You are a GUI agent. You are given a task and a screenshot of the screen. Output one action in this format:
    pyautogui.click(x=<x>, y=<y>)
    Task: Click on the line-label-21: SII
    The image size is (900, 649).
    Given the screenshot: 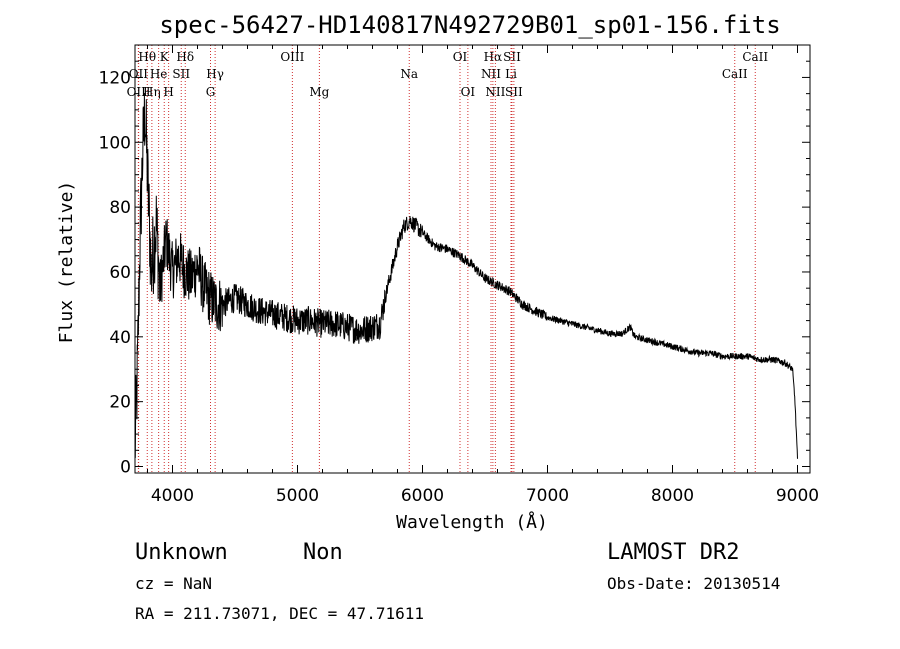 What is the action you would take?
    pyautogui.click(x=514, y=92)
    